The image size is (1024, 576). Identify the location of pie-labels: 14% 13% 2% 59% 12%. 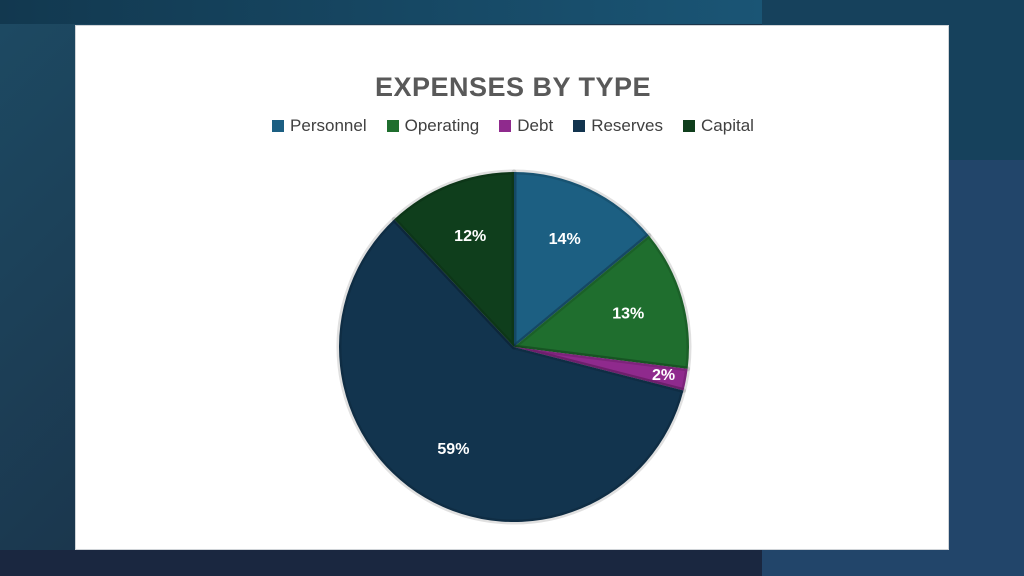
(556, 343).